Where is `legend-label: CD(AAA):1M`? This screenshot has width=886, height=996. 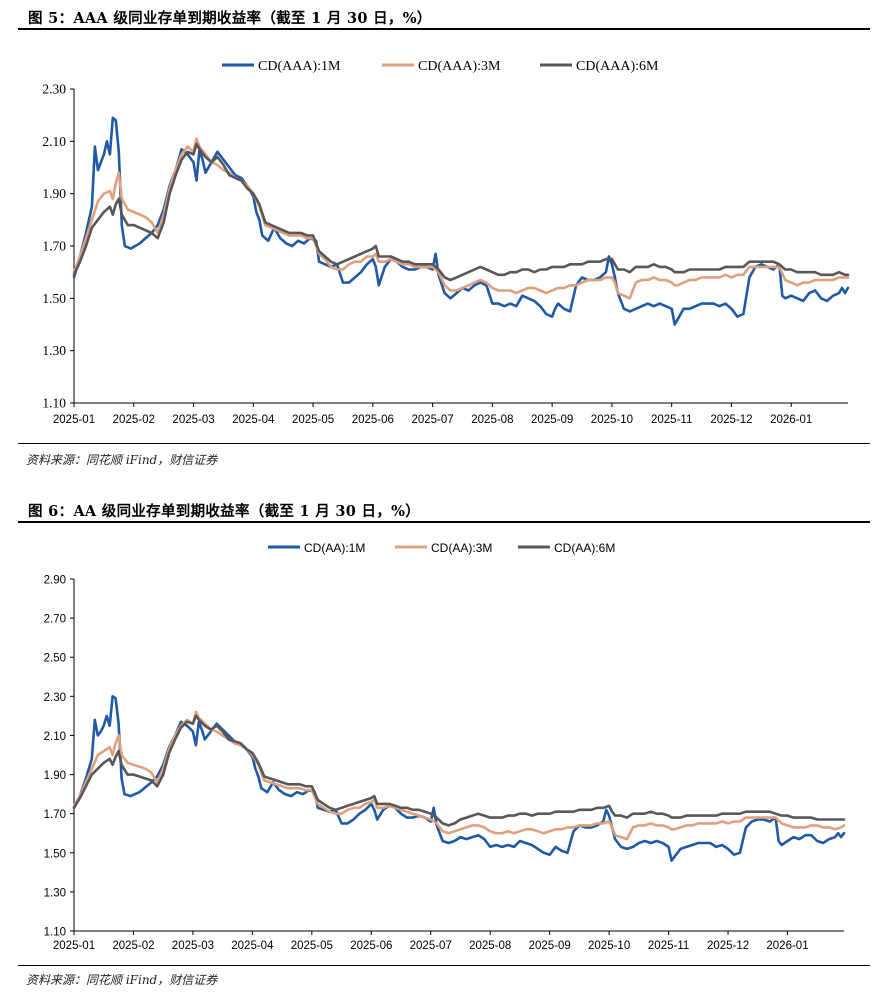
legend-label: CD(AAA):1M is located at coordinates (299, 66).